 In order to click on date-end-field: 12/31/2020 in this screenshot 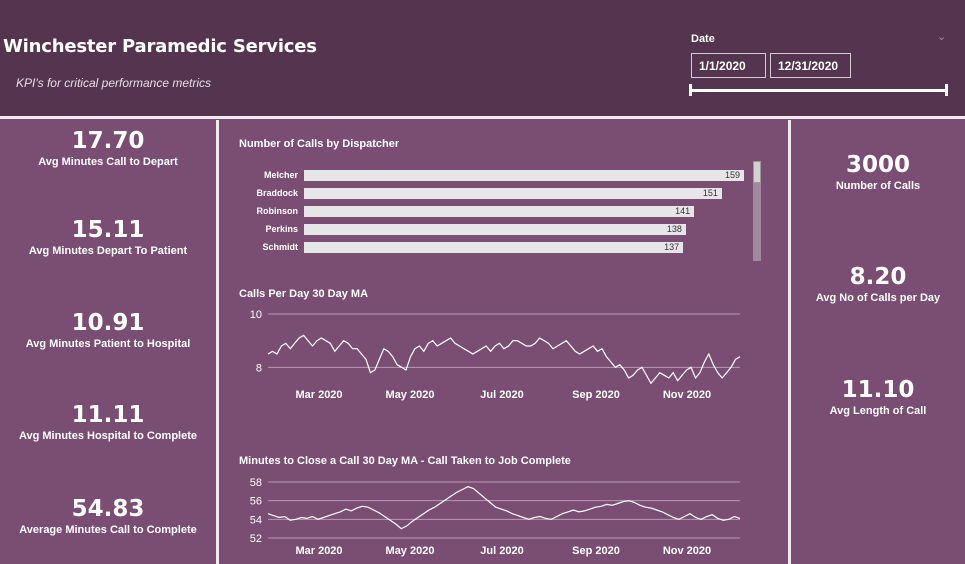, I will do `click(810, 65)`.